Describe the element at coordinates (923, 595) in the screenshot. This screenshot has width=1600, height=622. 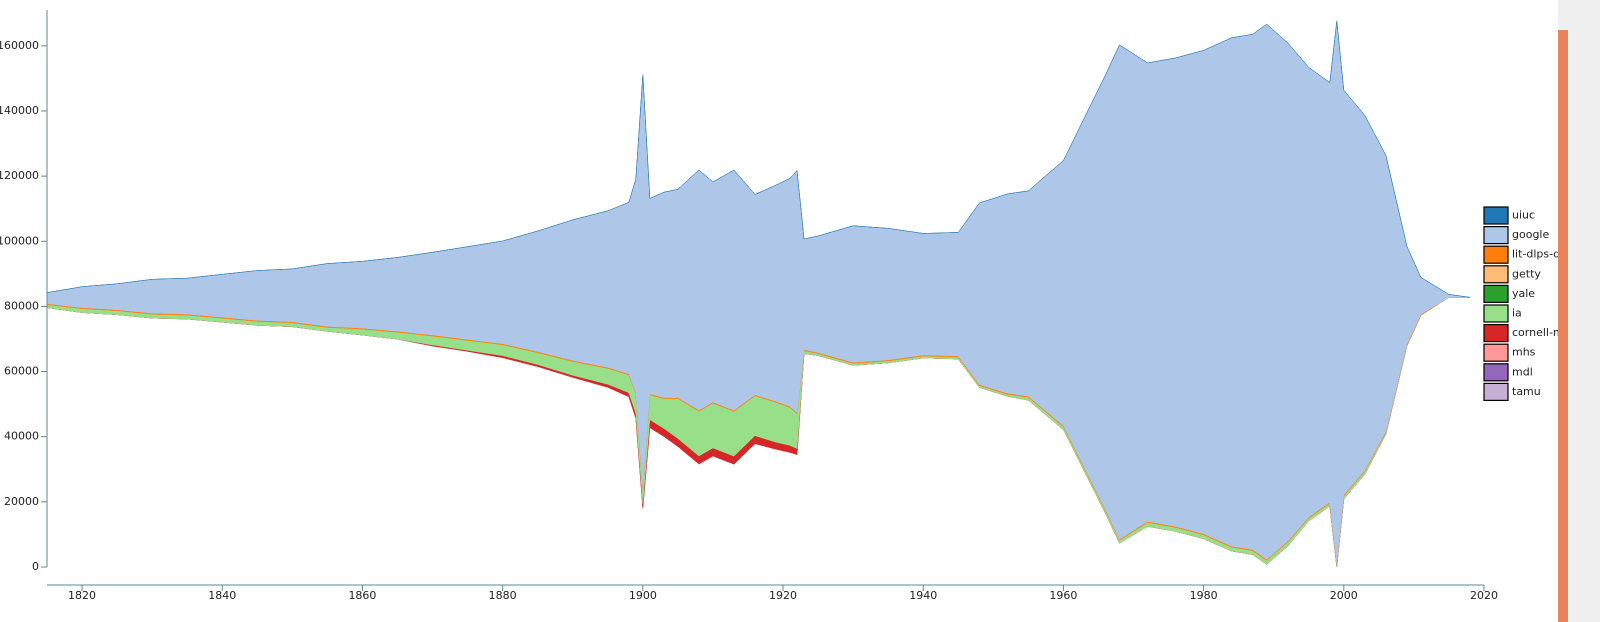
I see `x-tick-label: 1940` at that location.